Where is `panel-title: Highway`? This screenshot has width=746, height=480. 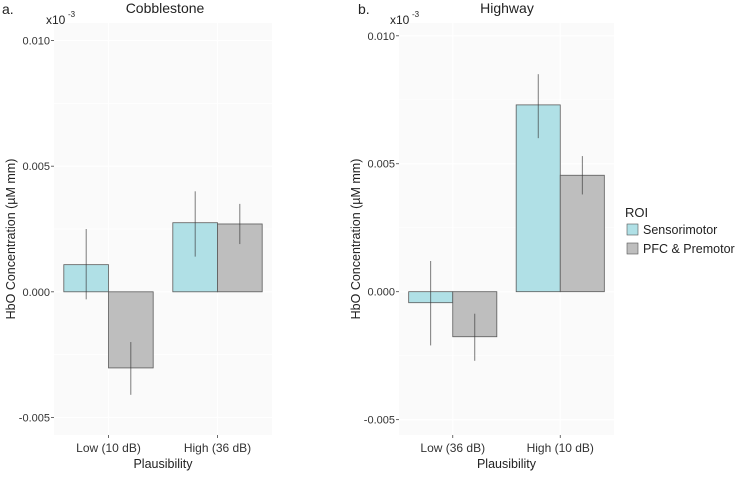
panel-title: Highway is located at coordinates (507, 8).